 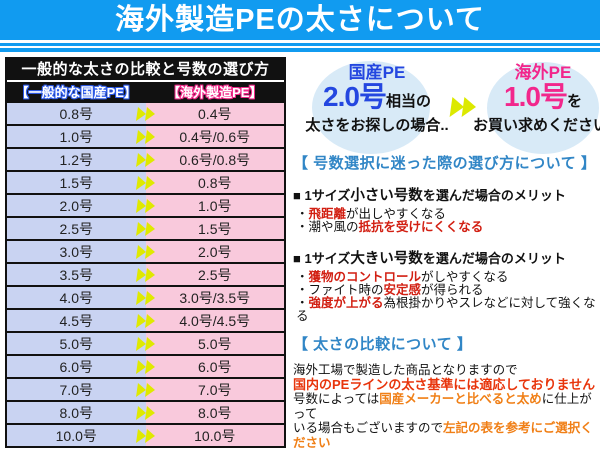 What do you see at coordinates (214, 389) in the screenshot?
I see `overseas-size-cell: 7.0号` at bounding box center [214, 389].